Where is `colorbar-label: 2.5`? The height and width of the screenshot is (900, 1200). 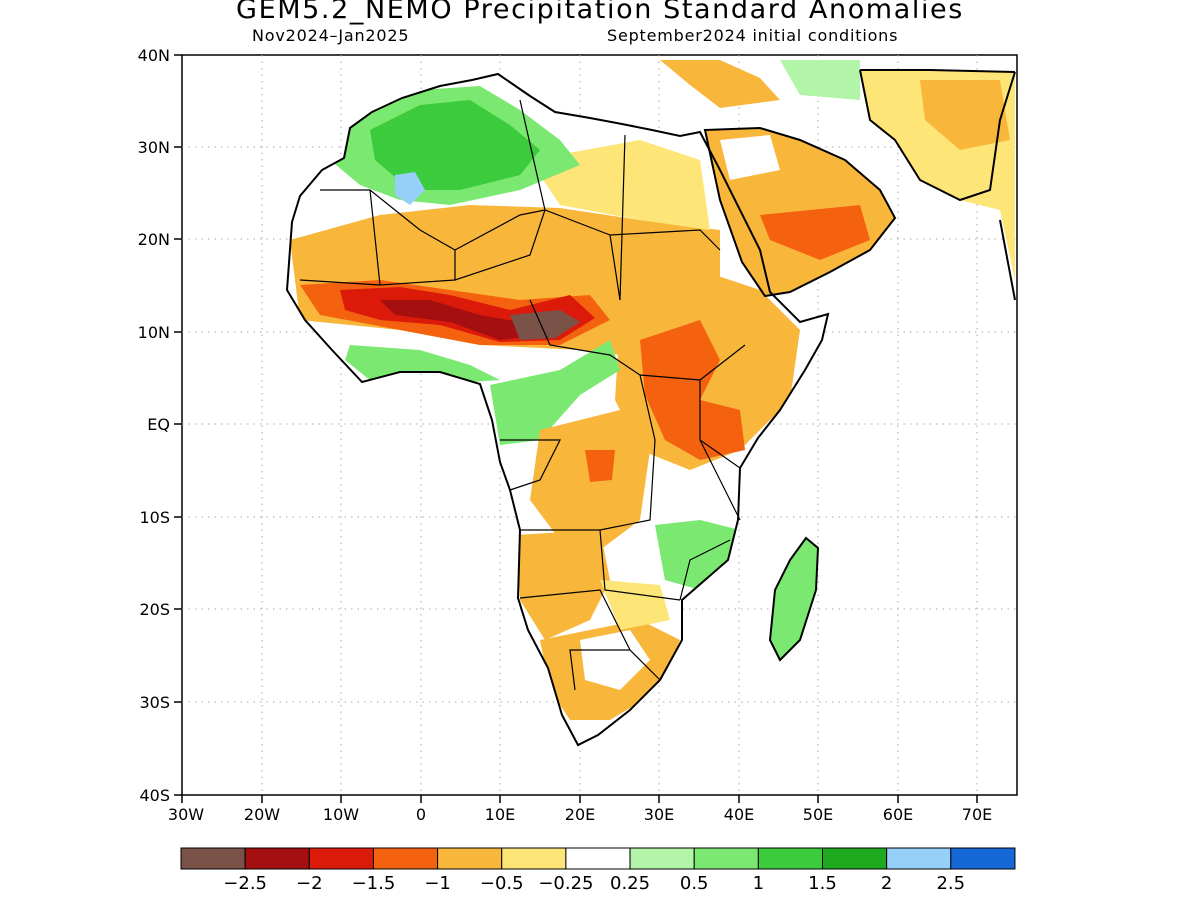 colorbar-label: 2.5 is located at coordinates (950, 883).